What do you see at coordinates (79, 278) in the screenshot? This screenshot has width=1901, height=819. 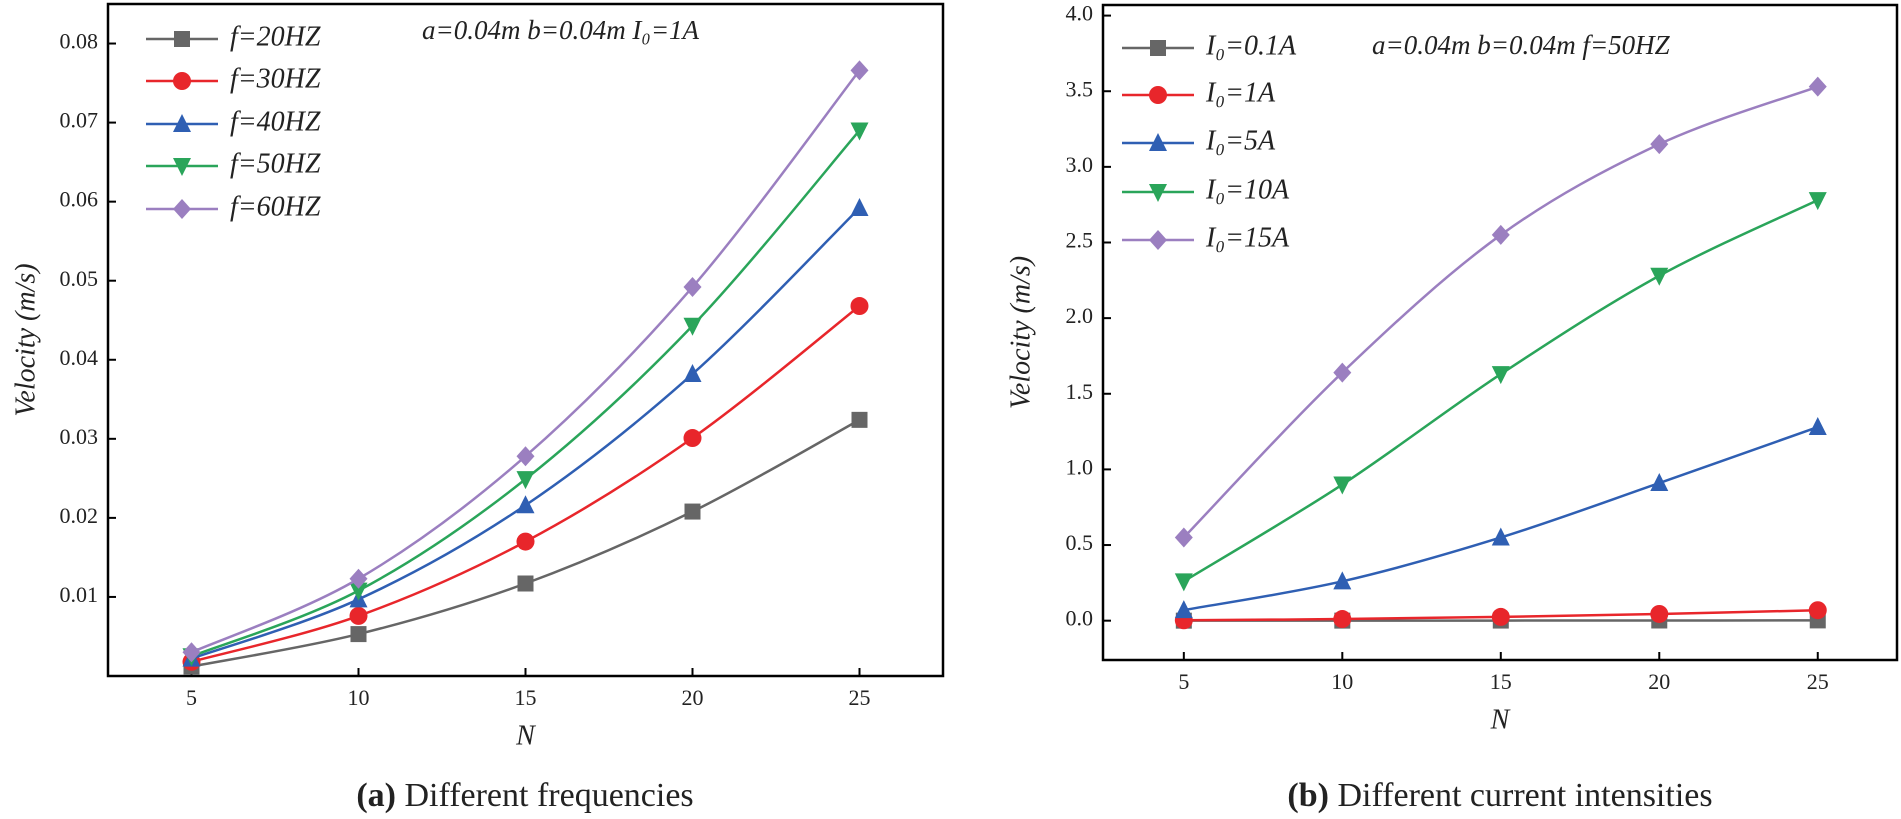 I see `y-tick-label: 0.05` at bounding box center [79, 278].